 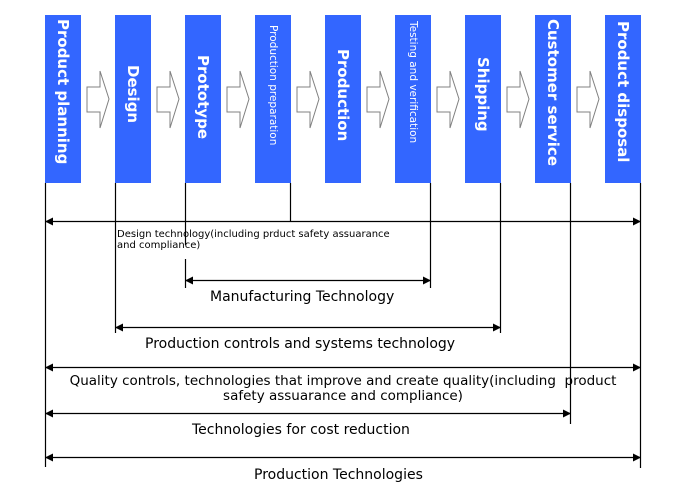 I want to click on label-line: safety assuarance and compliance), so click(x=343, y=396).